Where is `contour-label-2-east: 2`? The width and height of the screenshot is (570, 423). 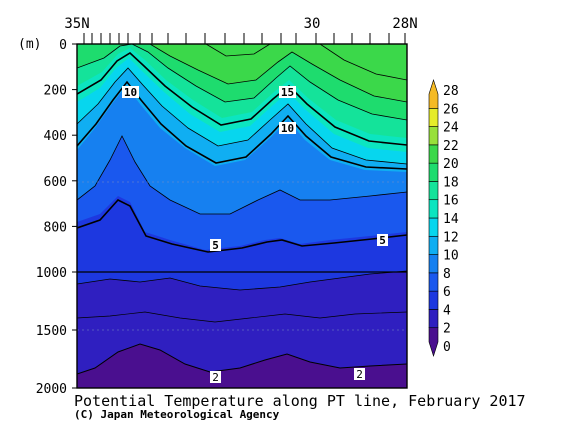 contour-label-2-east: 2 is located at coordinates (359, 374).